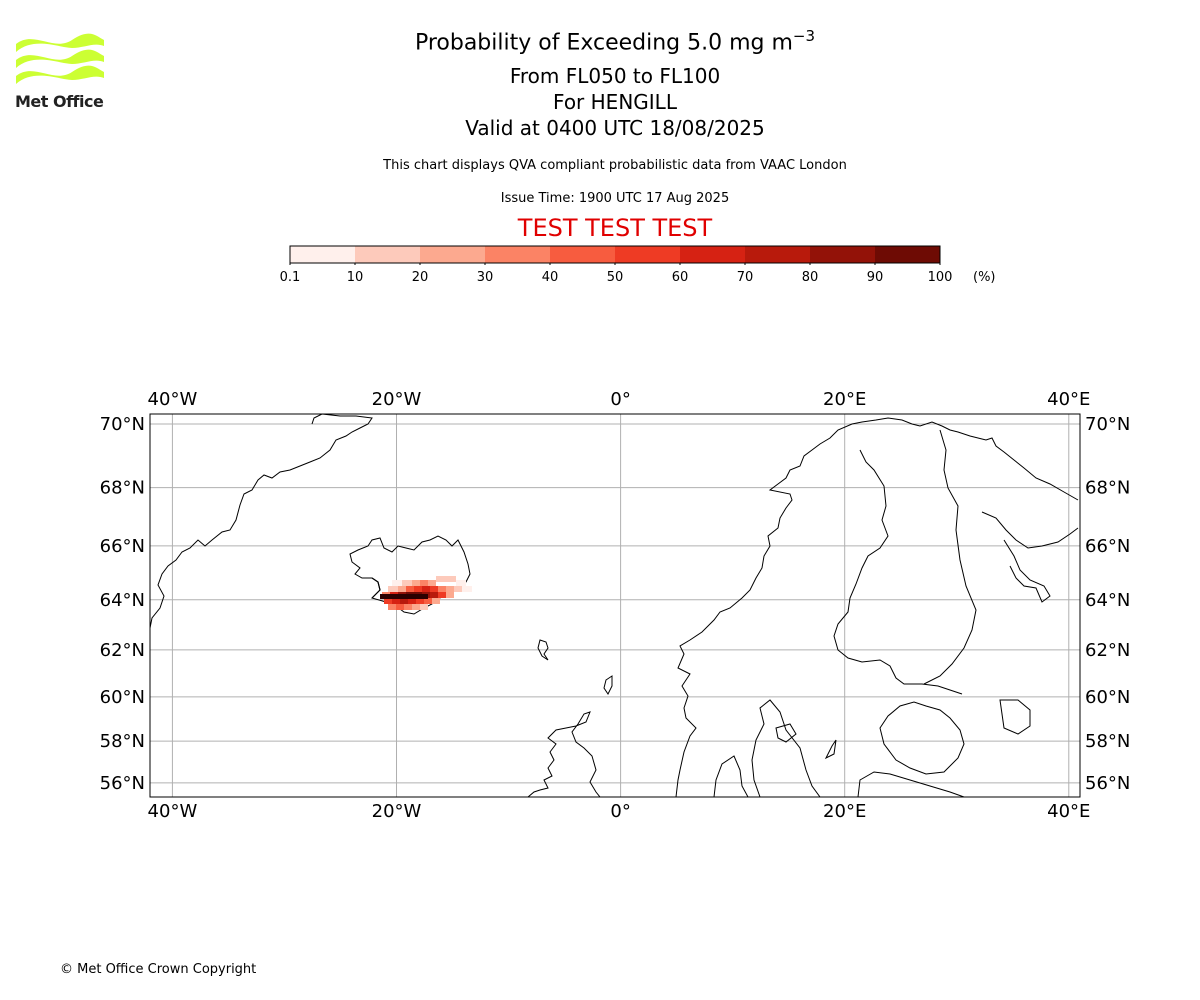  Describe the element at coordinates (1107, 783) in the screenshot. I see `lat-label-right: 56°N` at that location.